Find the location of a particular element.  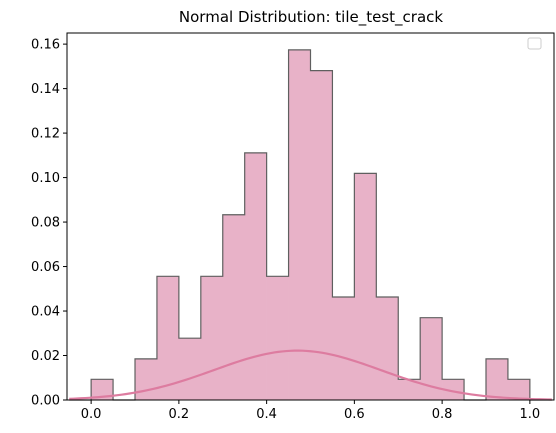

x-tick-label: 0.6 is located at coordinates (354, 414).